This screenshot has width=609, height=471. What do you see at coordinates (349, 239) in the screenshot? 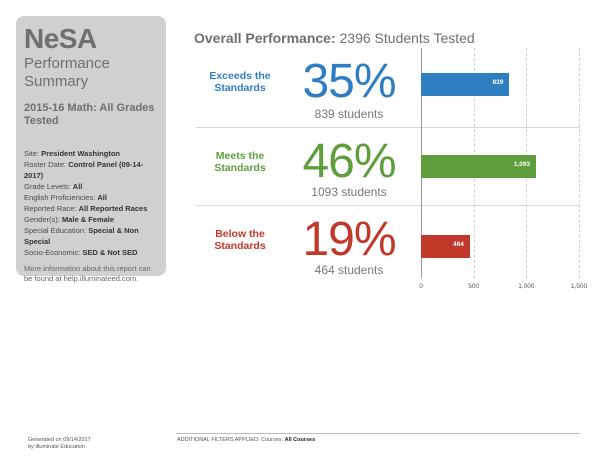
I see `percent-below: 19%` at bounding box center [349, 239].